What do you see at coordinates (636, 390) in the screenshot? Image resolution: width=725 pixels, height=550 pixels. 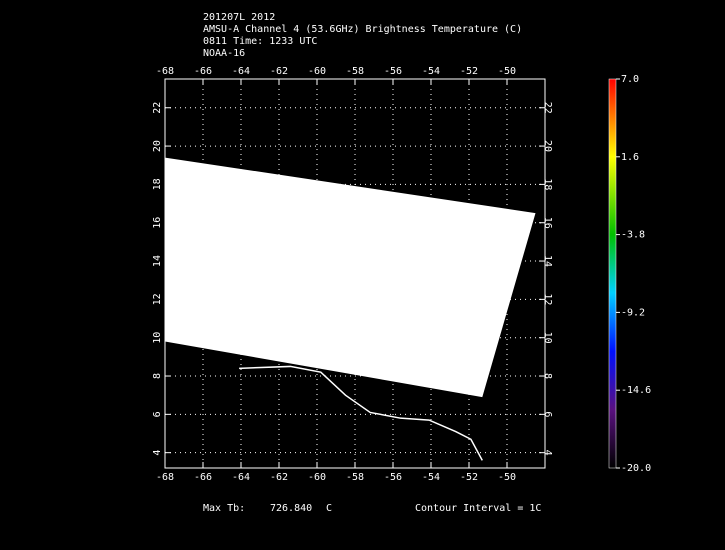 I see `colorbar-label: -14.6` at bounding box center [636, 390].